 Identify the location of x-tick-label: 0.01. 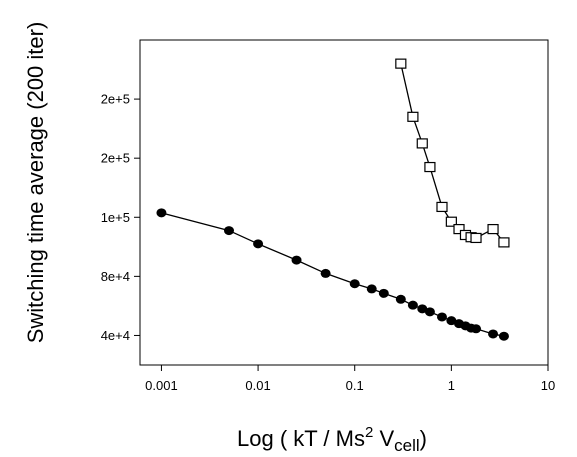
(257, 385).